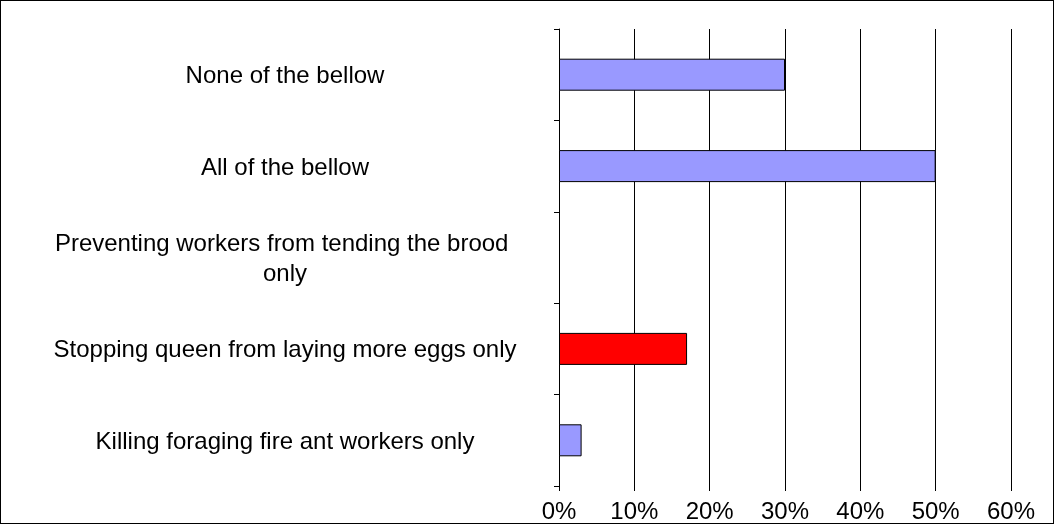  I want to click on x-tick-label: 10%, so click(634, 510).